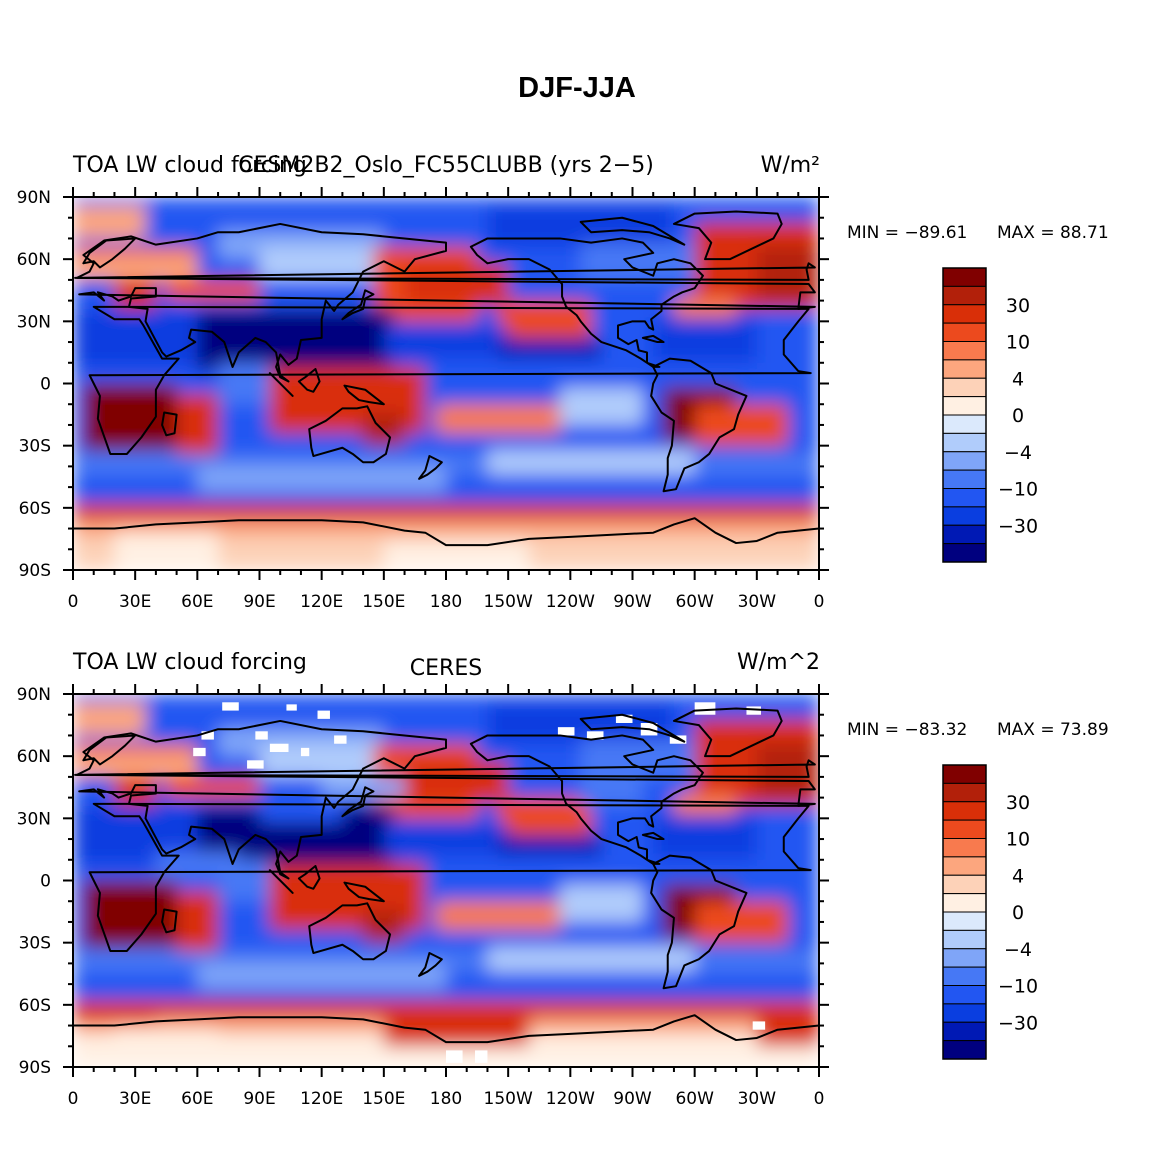 The width and height of the screenshot is (1154, 1160). Describe the element at coordinates (34, 757) in the screenshot. I see `lat-tick-label: 60N` at that location.